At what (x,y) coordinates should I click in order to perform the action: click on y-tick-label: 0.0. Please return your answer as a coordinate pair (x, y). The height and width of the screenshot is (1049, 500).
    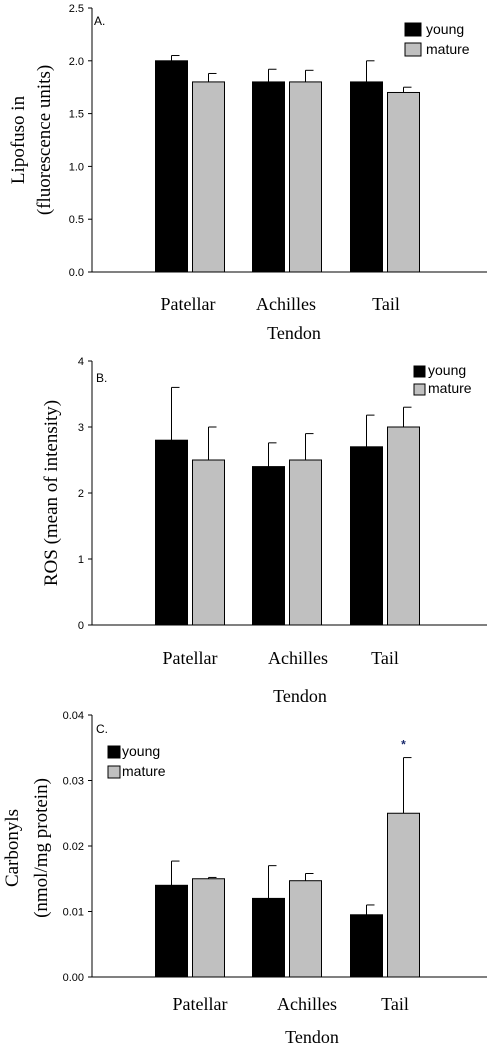
    Looking at the image, I should click on (76, 273).